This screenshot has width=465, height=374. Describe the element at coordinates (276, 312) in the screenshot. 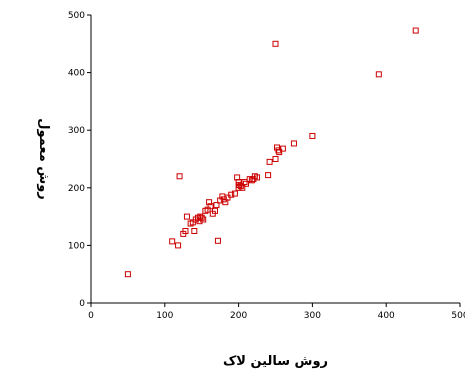

I see `x-ticks: 0 100 200 300 400 500` at that location.